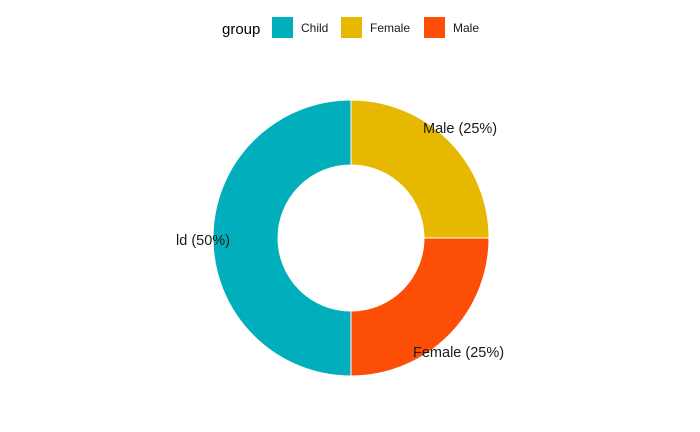  I want to click on legend-label-male: Male, so click(466, 28).